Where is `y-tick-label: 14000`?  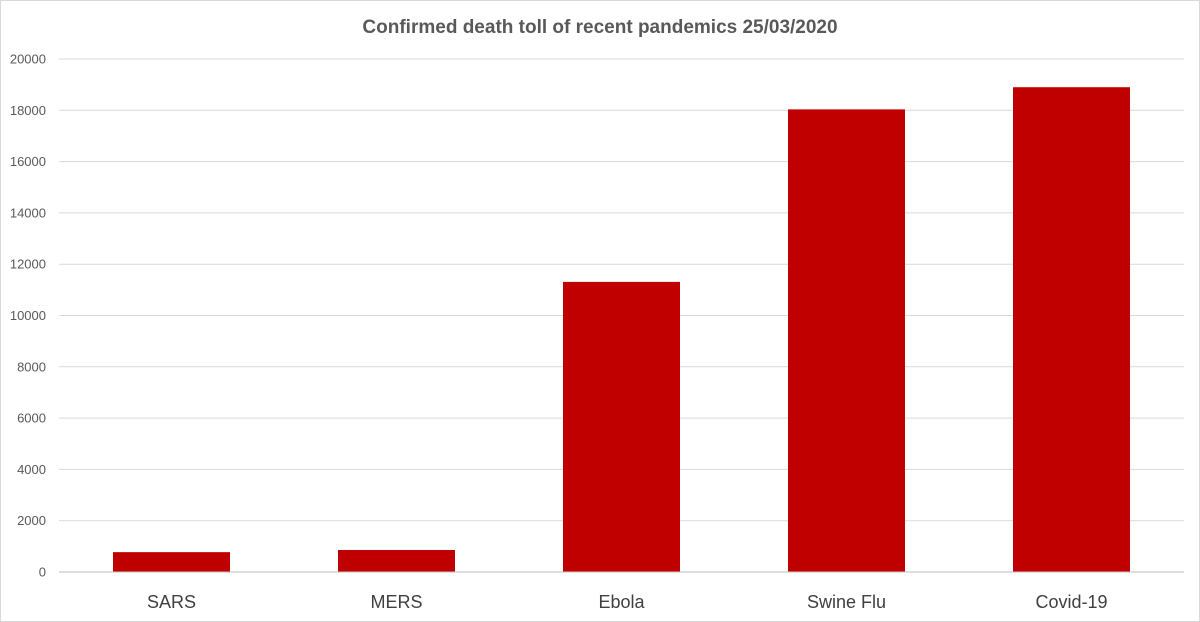
y-tick-label: 14000 is located at coordinates (28, 212).